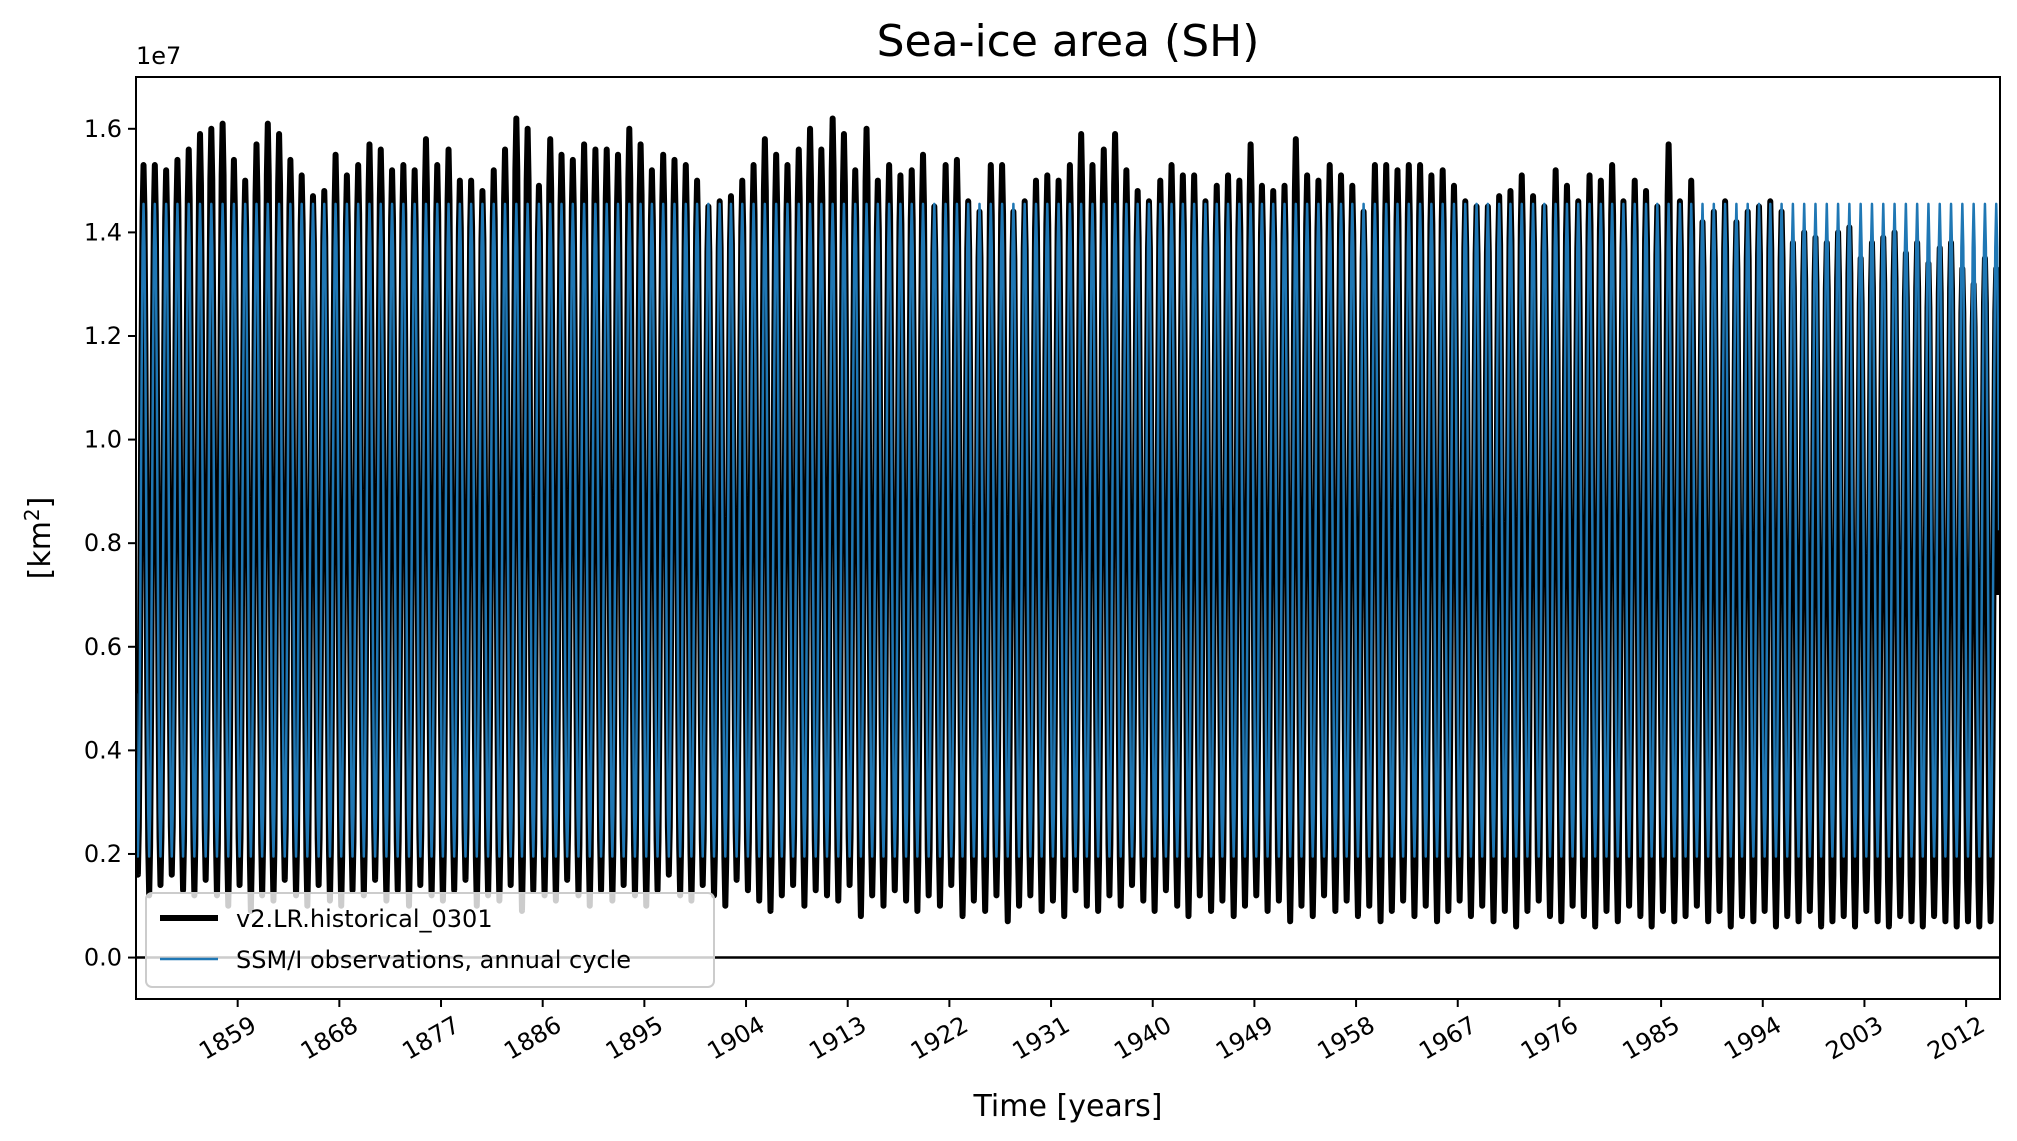 This screenshot has width=2017, height=1141. Describe the element at coordinates (1549, 1038) in the screenshot. I see `x-tick-label: 1976` at that location.